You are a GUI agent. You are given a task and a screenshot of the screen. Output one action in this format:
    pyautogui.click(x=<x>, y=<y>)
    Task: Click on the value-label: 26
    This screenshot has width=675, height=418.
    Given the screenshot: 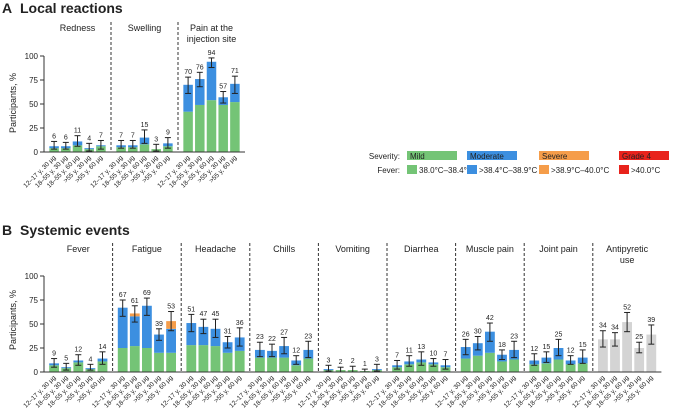 What is the action you would take?
    pyautogui.click(x=466, y=334)
    